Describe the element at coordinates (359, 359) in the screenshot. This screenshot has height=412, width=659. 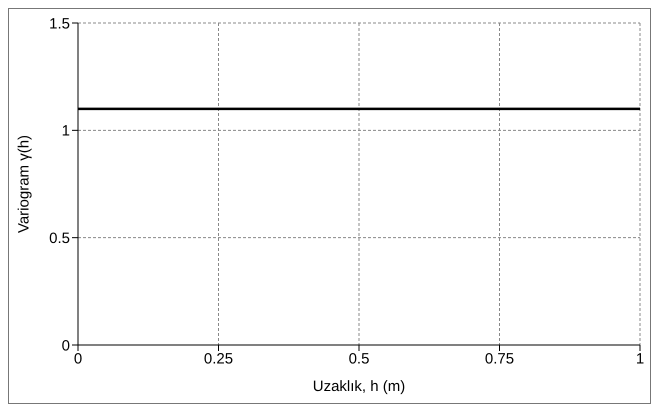
I see `x-tick-label: 0.5` at that location.